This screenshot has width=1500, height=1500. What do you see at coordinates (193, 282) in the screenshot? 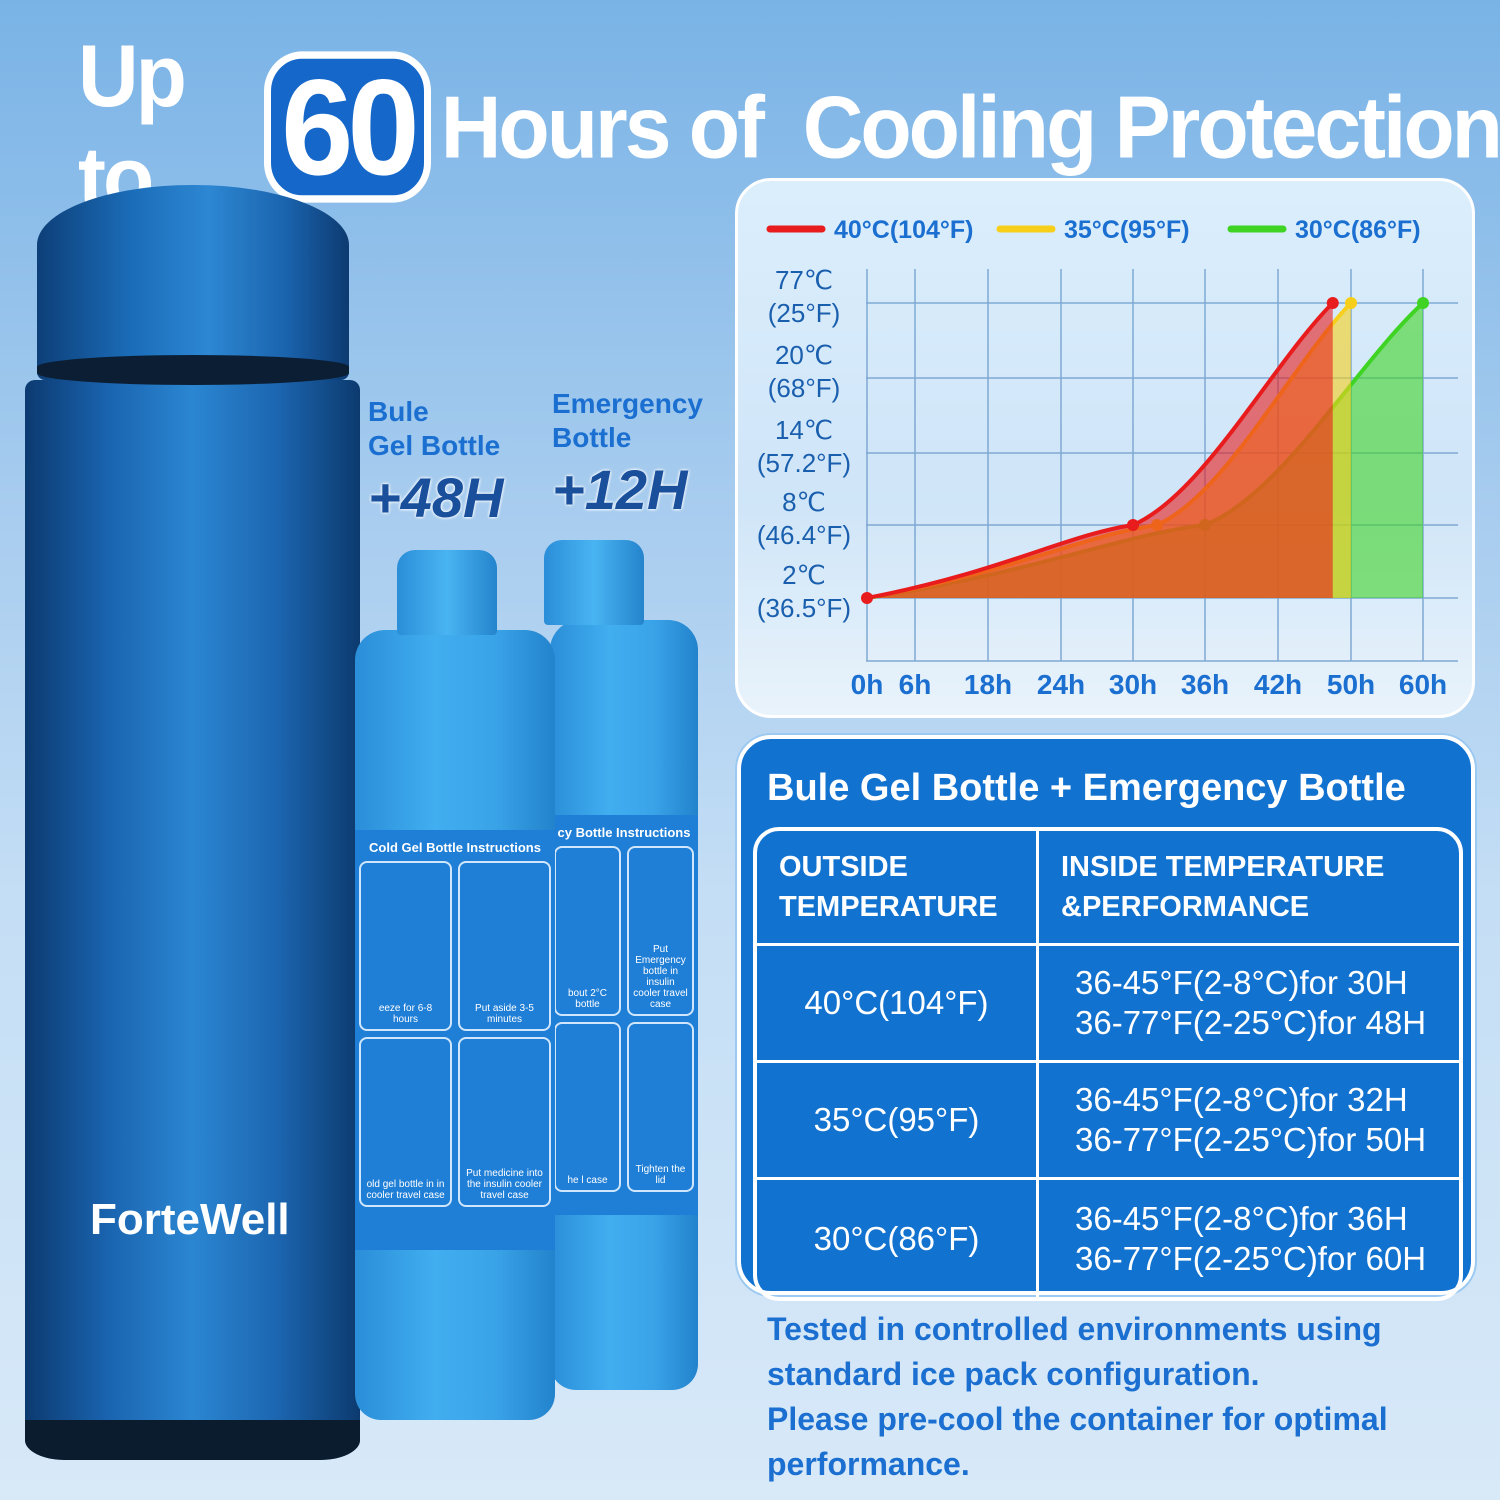
I see `bottle-lid` at bounding box center [193, 282].